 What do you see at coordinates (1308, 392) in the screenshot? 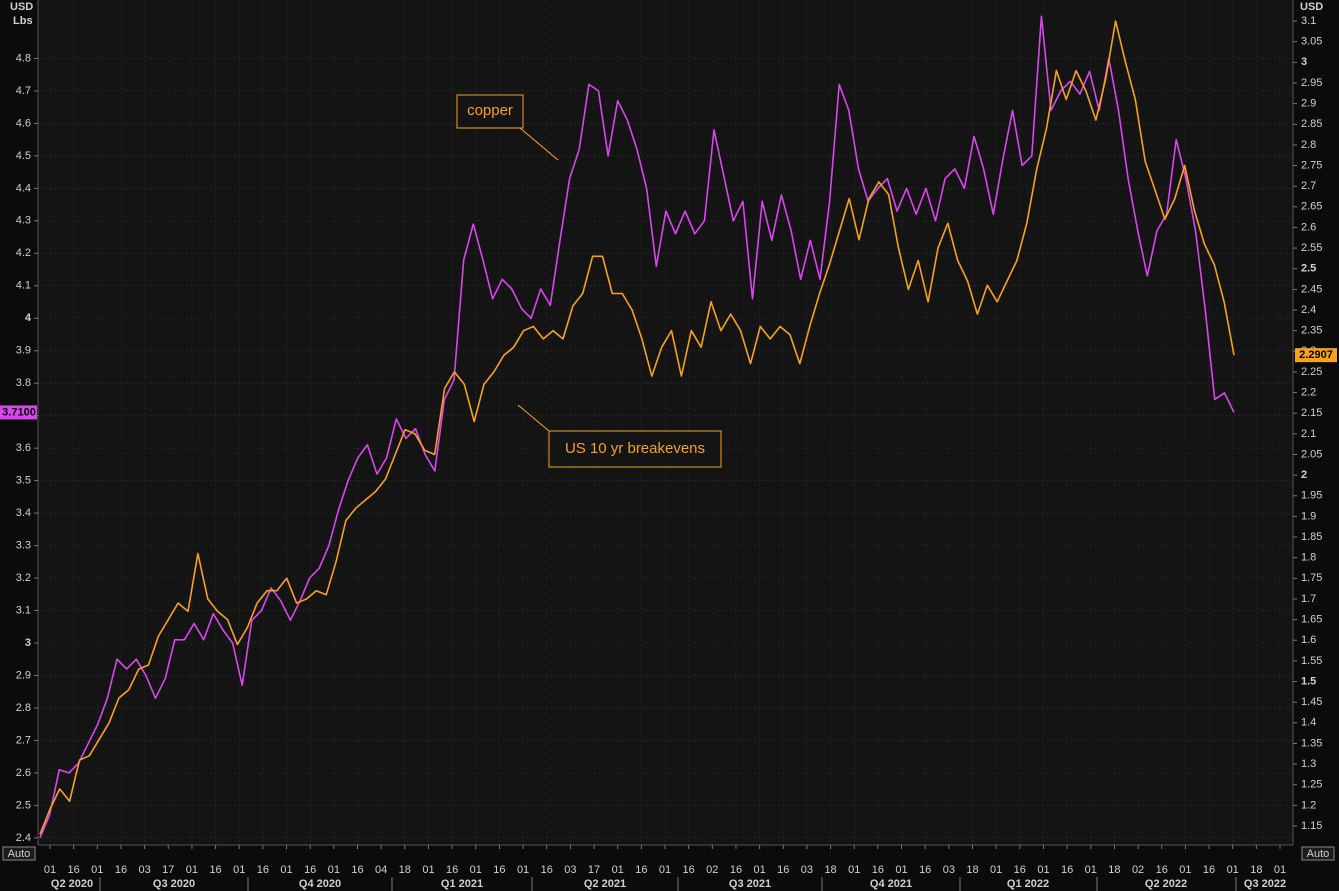
I see `y2-tick-label: 2.2` at bounding box center [1308, 392].